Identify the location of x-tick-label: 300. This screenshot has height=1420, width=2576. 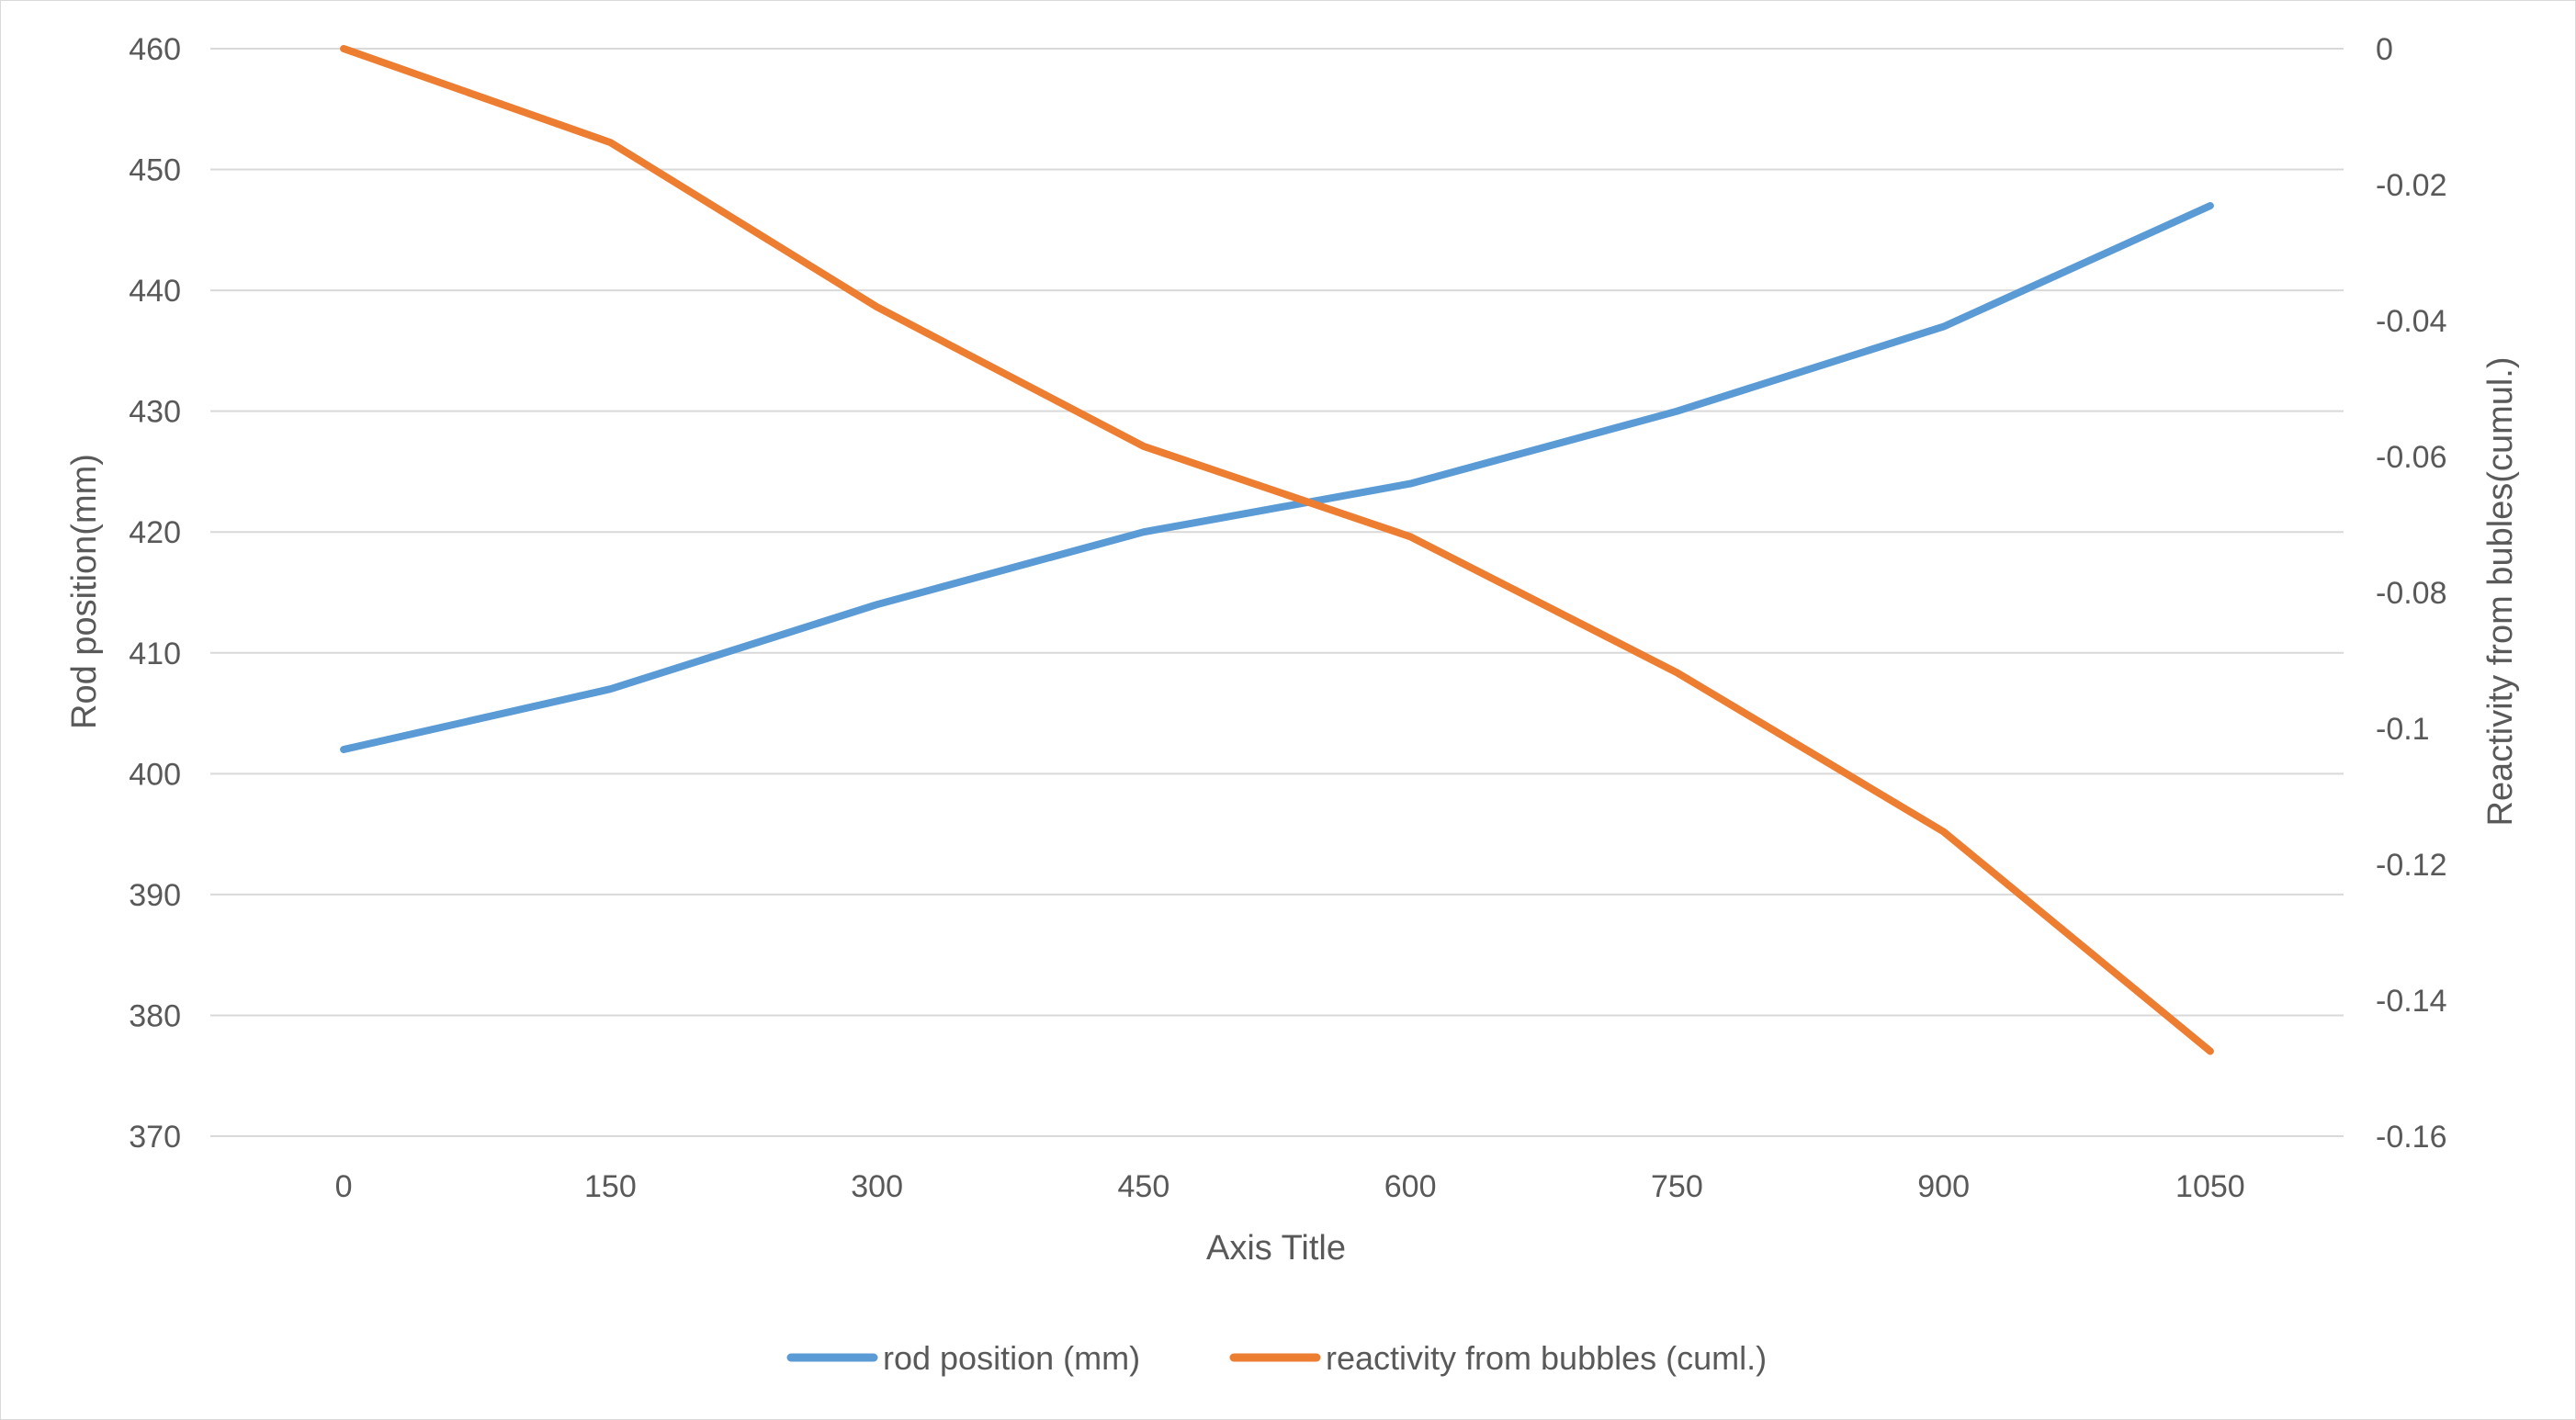
(877, 1187).